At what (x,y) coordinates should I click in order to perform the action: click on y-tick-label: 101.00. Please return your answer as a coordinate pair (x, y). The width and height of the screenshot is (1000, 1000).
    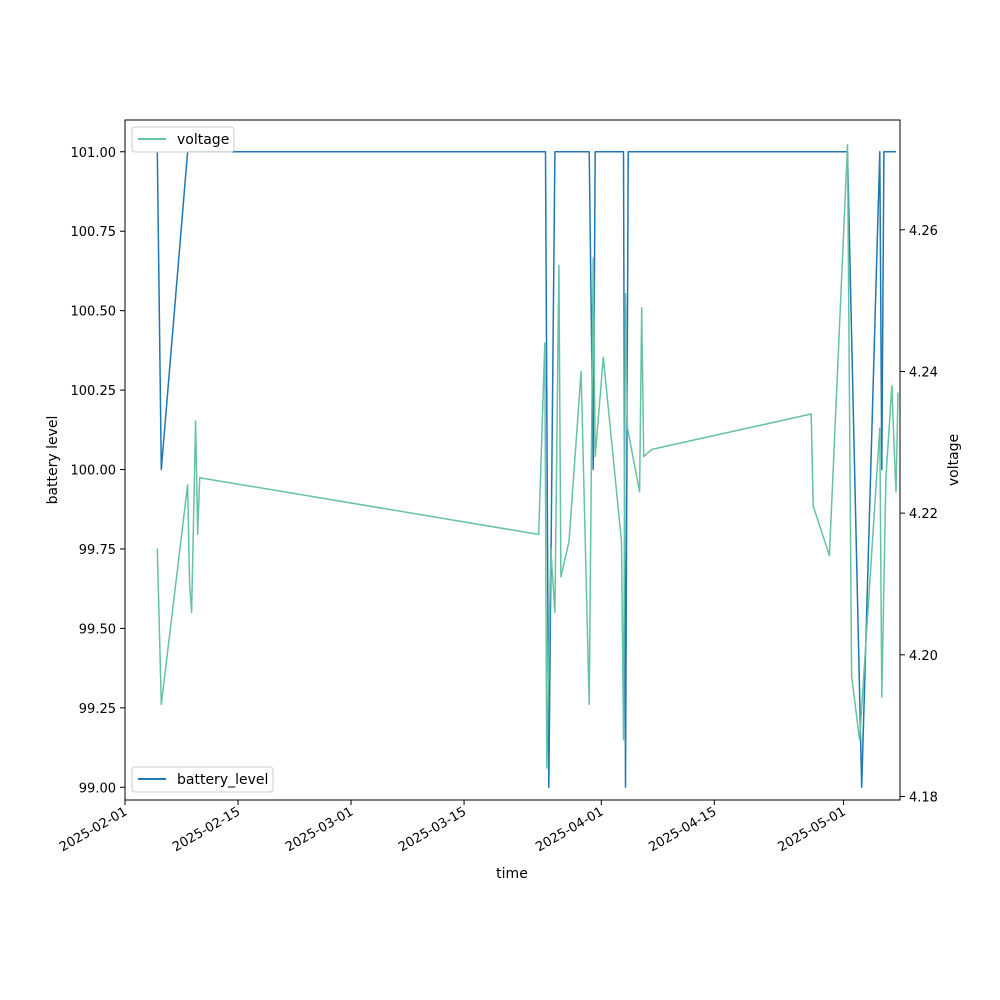
    Looking at the image, I should click on (94, 153).